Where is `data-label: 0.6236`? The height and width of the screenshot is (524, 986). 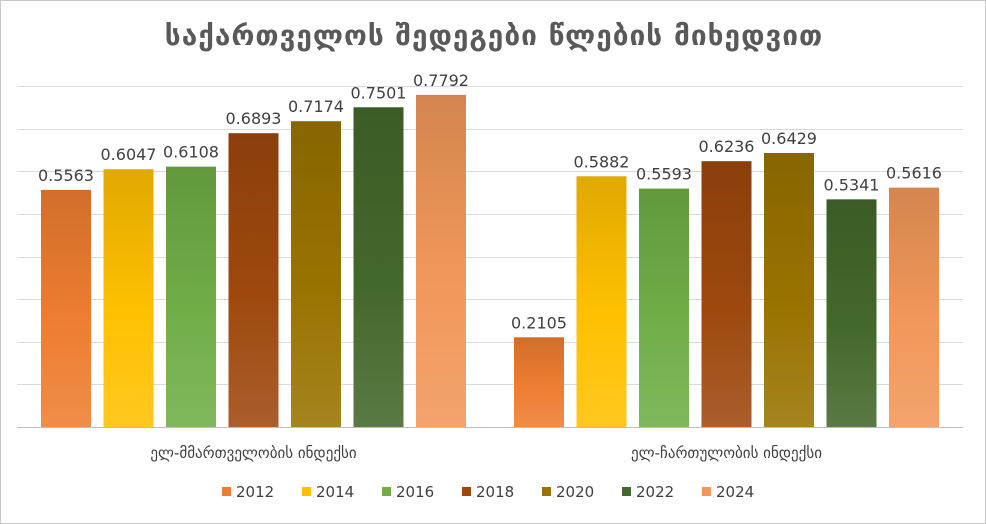 data-label: 0.6236 is located at coordinates (727, 146).